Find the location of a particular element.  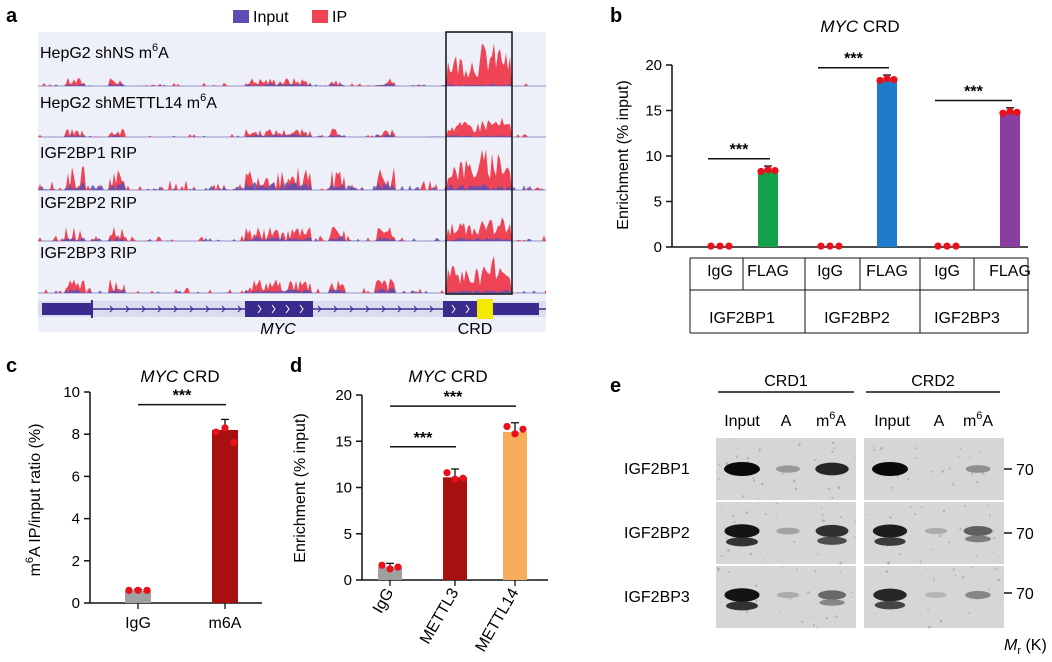

x-tick-label: FLAG is located at coordinates (887, 271).